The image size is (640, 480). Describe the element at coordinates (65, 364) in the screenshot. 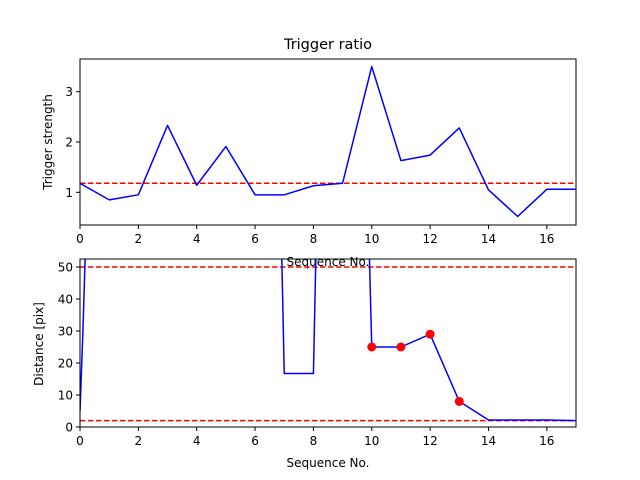

I see `y-tick-label: 20` at that location.